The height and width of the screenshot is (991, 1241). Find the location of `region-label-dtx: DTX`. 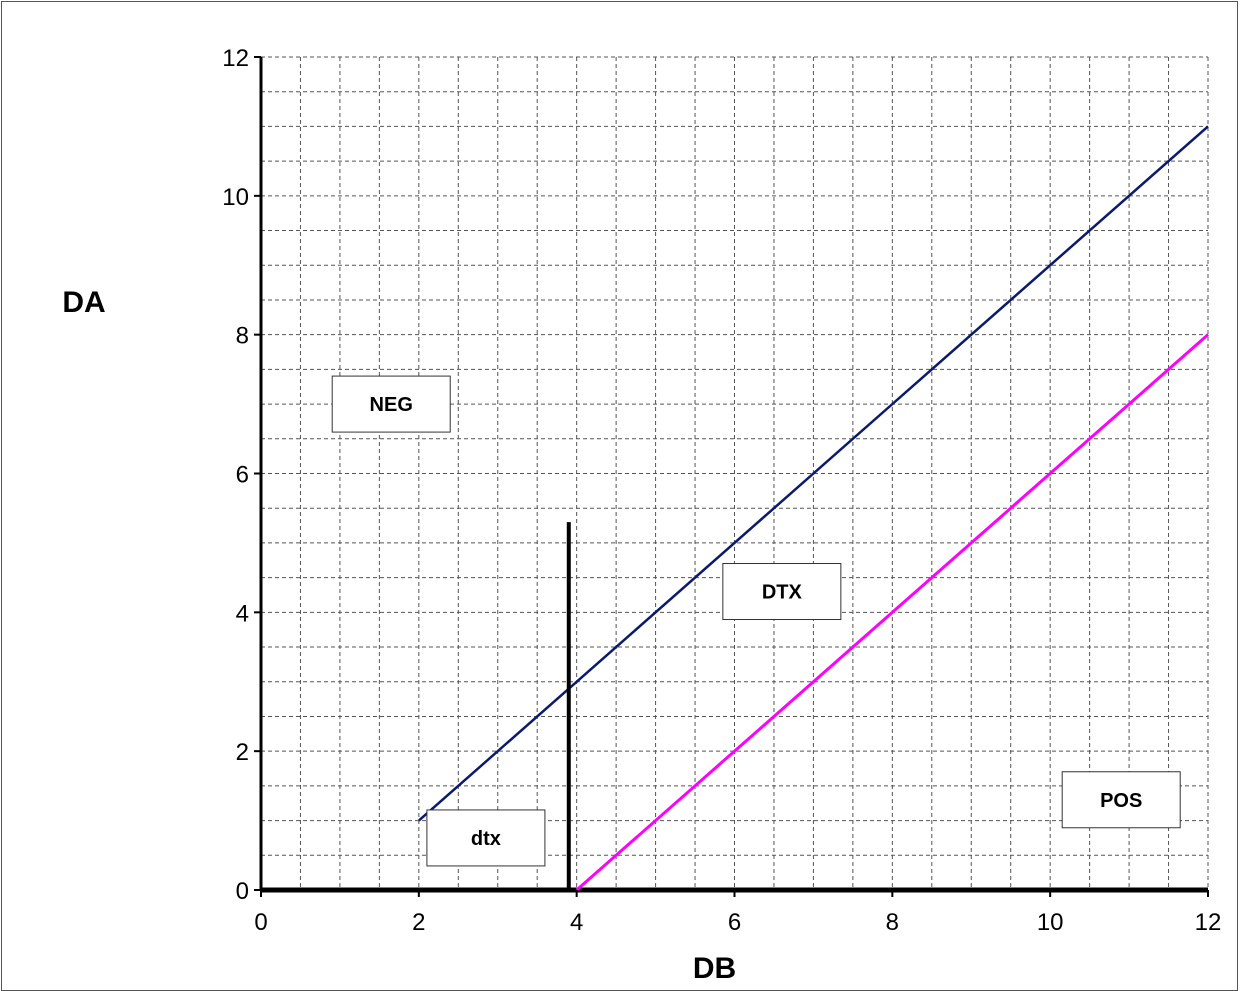

region-label-dtx: DTX is located at coordinates (782, 593).